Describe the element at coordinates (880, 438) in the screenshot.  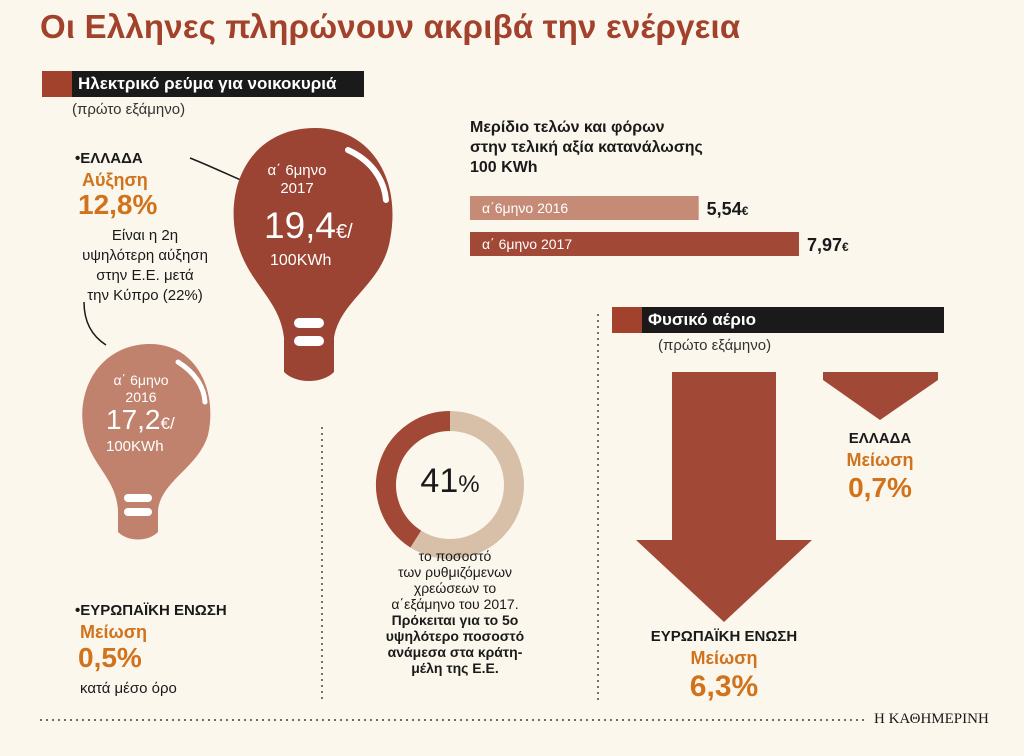
I see `gas-greece-label: ΕΛΛΑΔΑ` at that location.